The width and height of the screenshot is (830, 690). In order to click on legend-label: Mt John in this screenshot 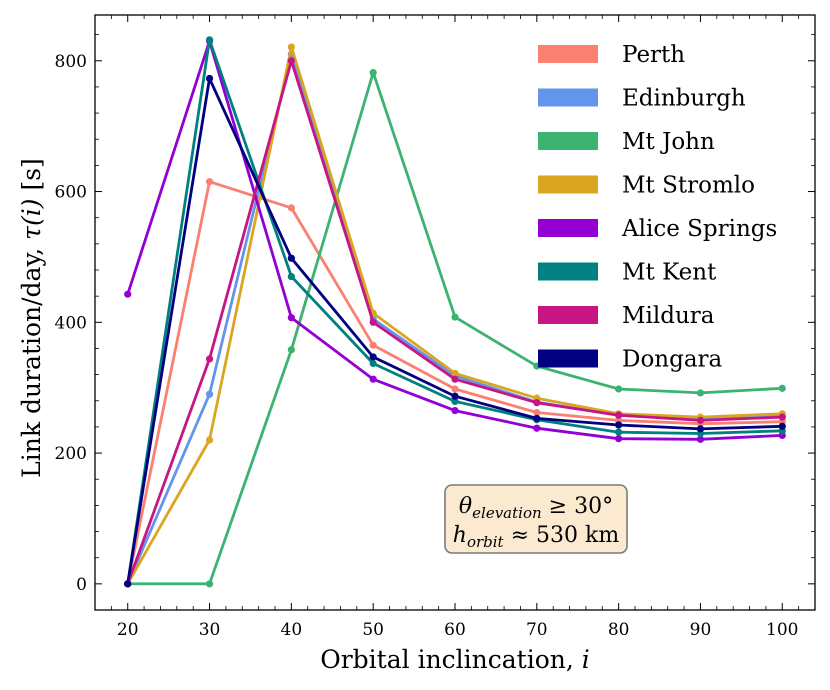, I will do `click(668, 142)`.